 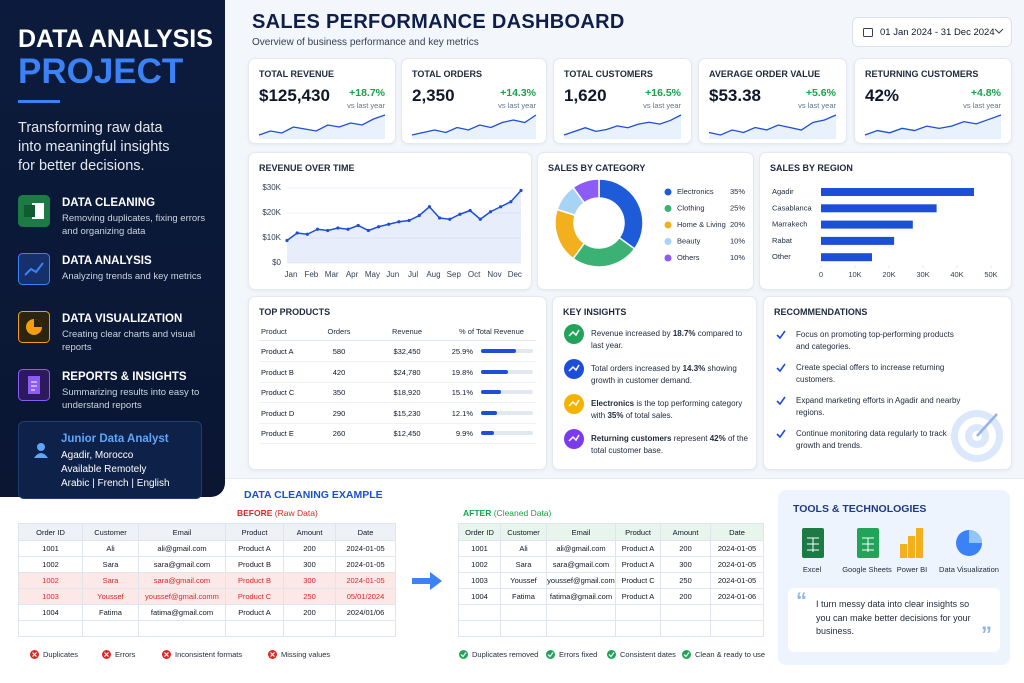 What do you see at coordinates (309, 548) in the screenshot?
I see `table-cell: 200` at bounding box center [309, 548].